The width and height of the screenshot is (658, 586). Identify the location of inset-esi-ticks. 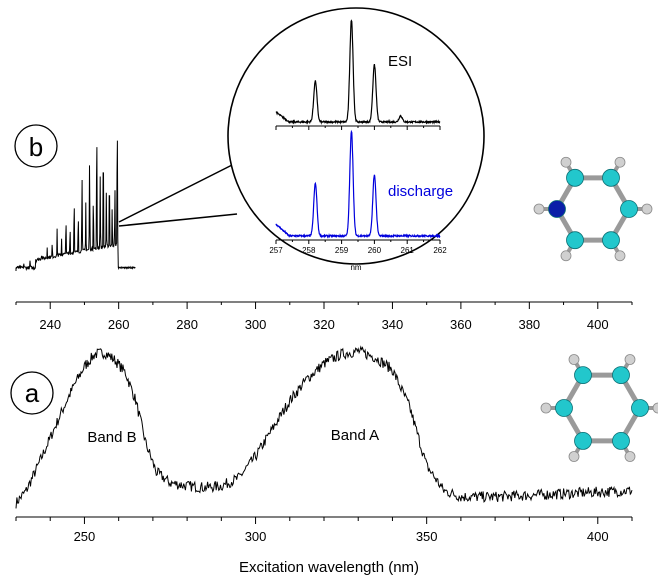
(358, 128).